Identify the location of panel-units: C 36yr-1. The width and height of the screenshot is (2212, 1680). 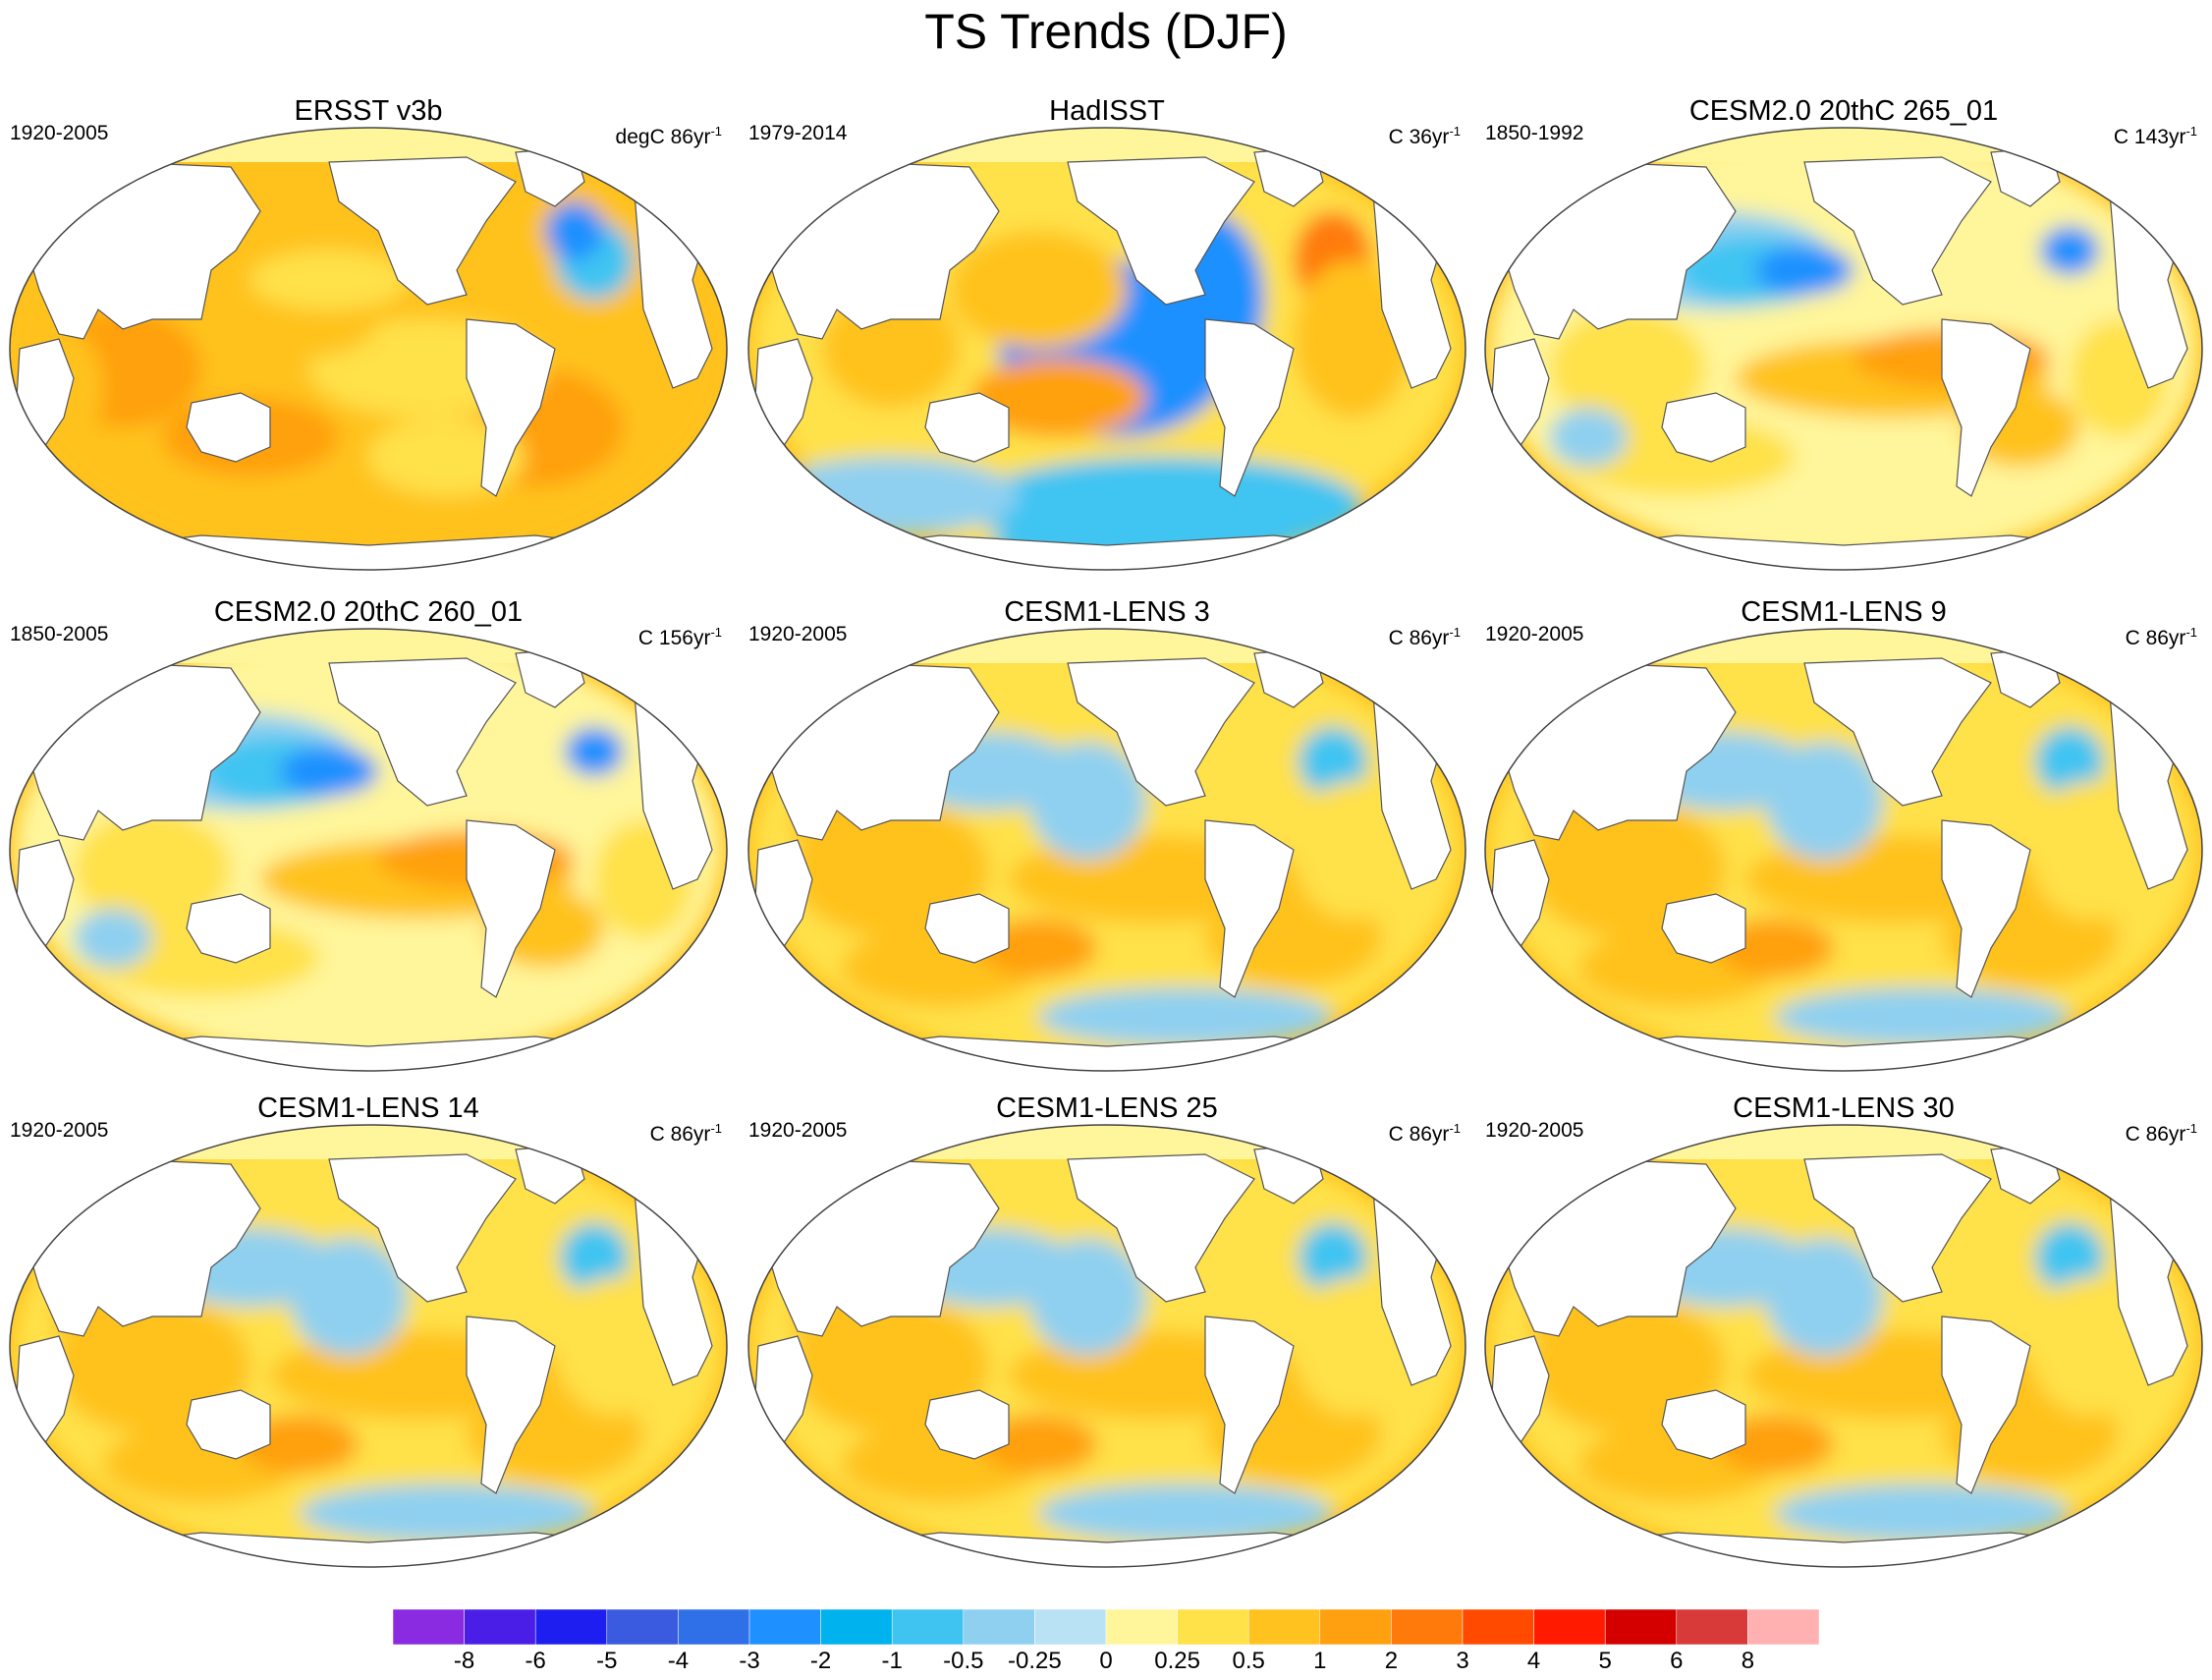
(1425, 134).